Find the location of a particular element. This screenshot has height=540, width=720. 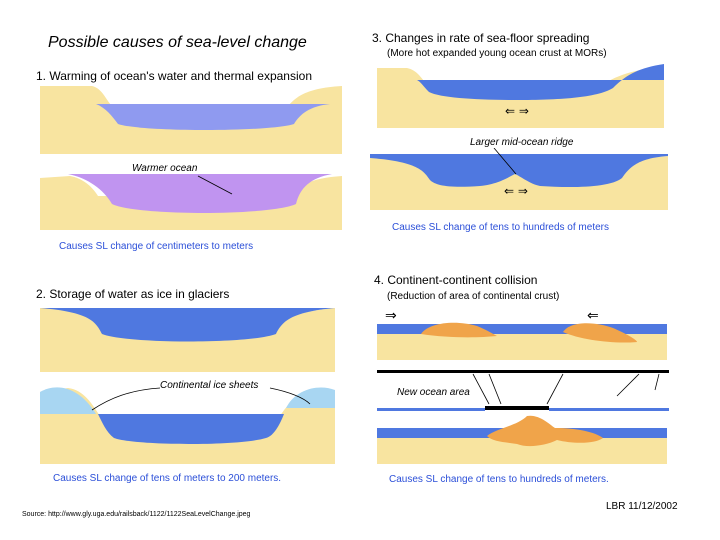

basin-diagram-normal is located at coordinates (191, 120).